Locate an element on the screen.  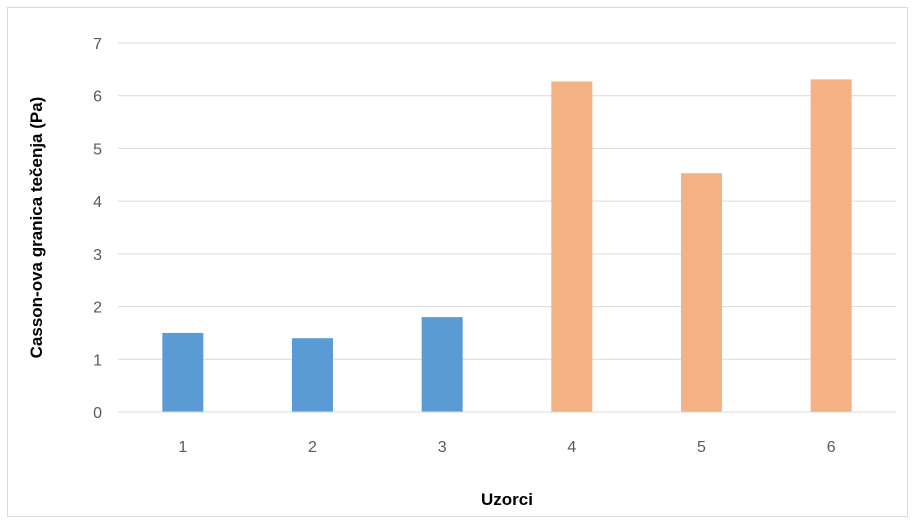
y-tick-label: 2 is located at coordinates (97, 308).